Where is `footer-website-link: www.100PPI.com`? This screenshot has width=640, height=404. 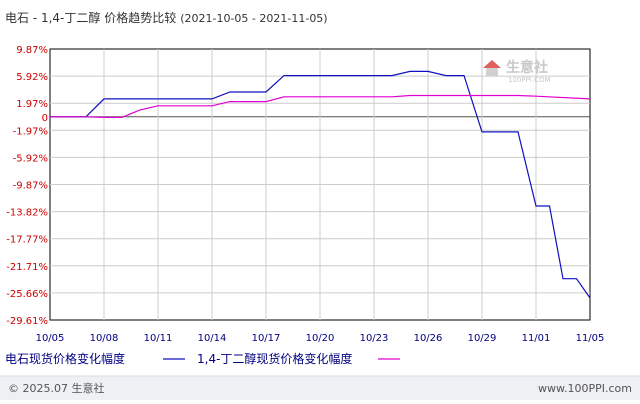 footer-website-link: www.100PPI.com is located at coordinates (585, 388).